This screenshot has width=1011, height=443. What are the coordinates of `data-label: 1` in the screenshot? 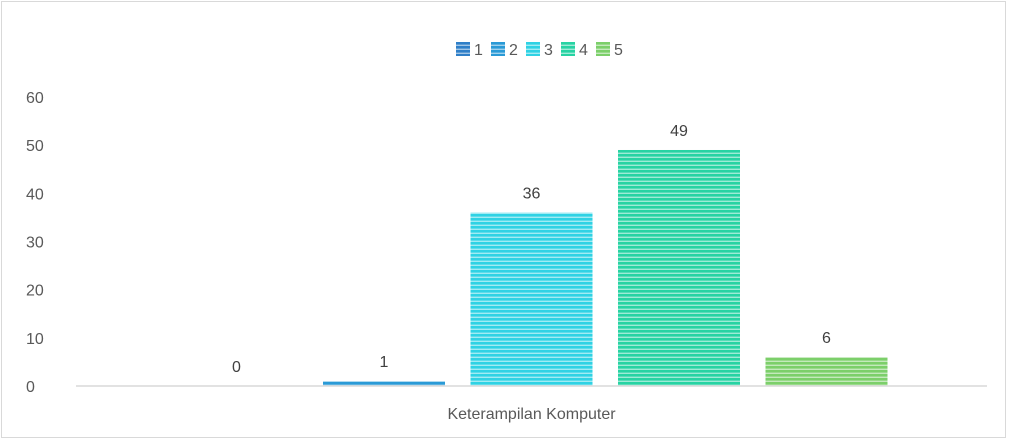 It's located at (384, 362).